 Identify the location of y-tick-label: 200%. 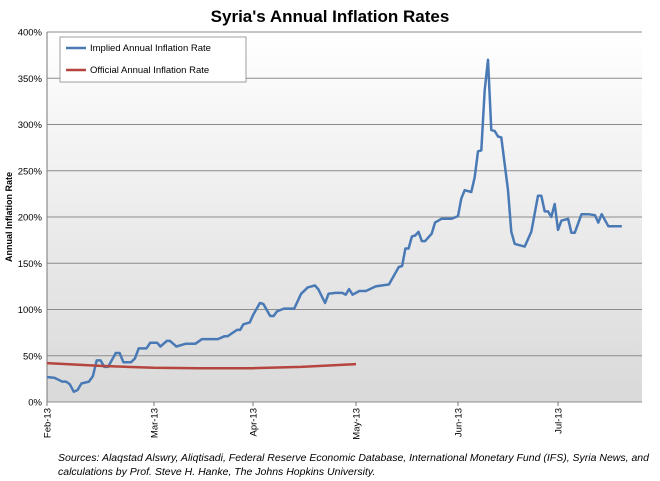
(30, 218).